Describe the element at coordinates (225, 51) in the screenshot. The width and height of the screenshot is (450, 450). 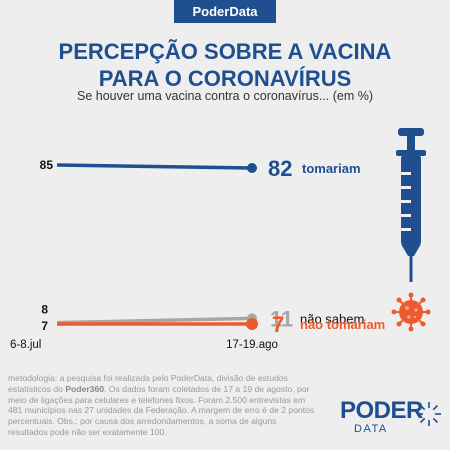
I see `title-line-1: PERCEPÇÃO SOBRE A VACINA` at that location.